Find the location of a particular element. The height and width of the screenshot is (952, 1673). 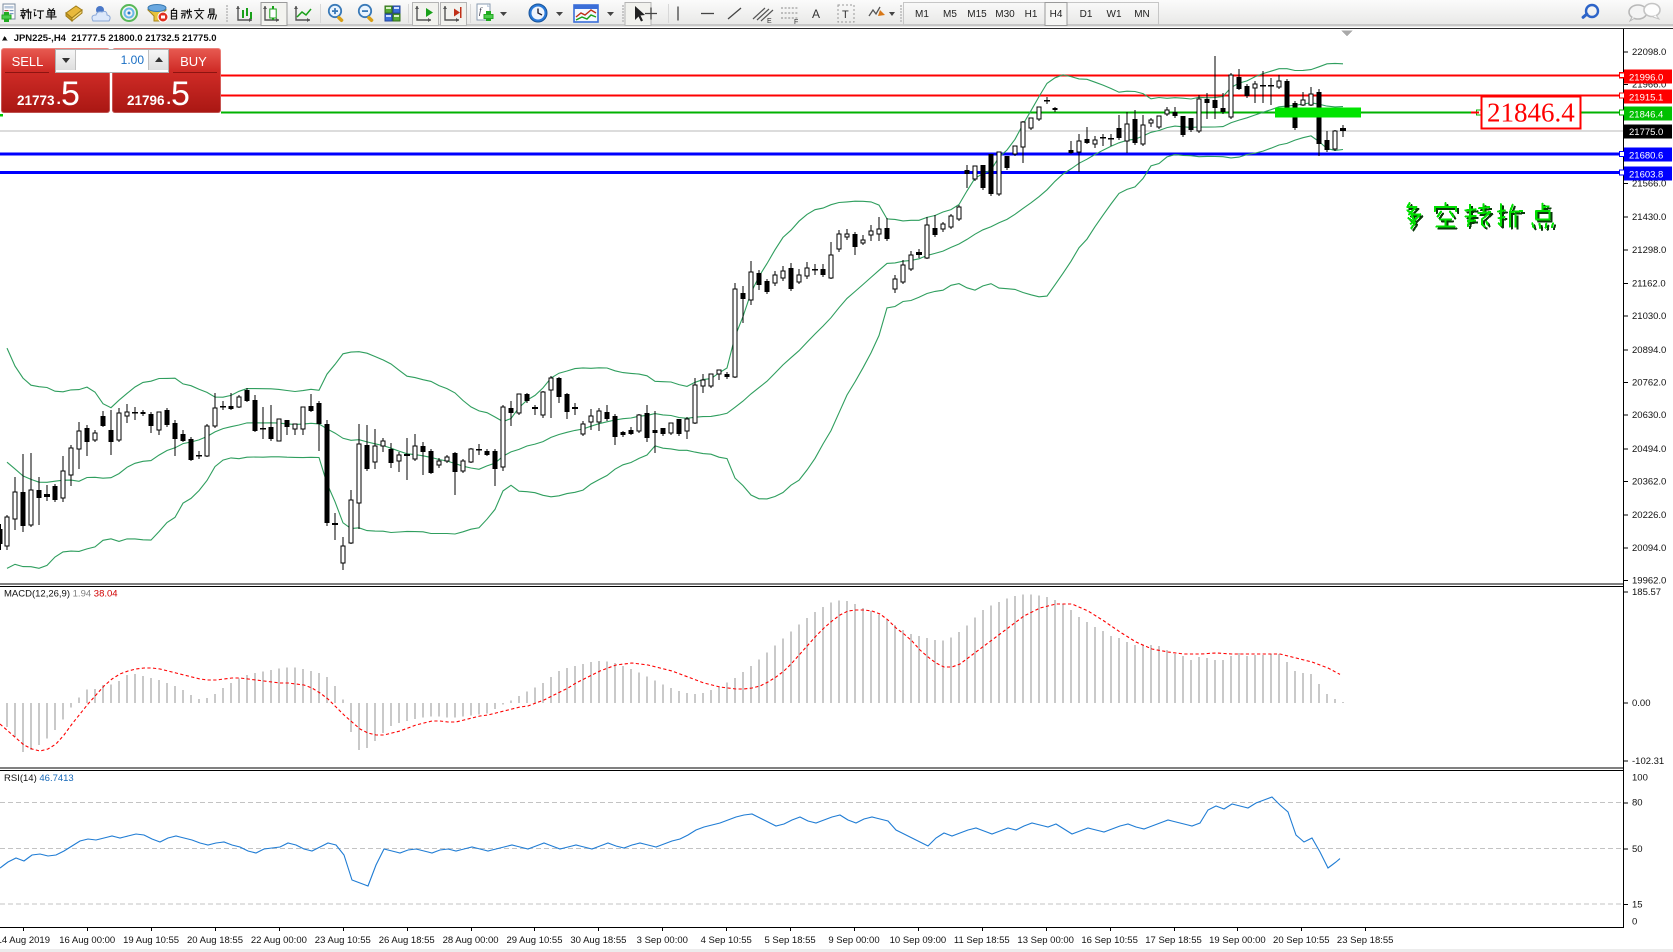

svg-text: 21603.8 is located at coordinates (1646, 175).